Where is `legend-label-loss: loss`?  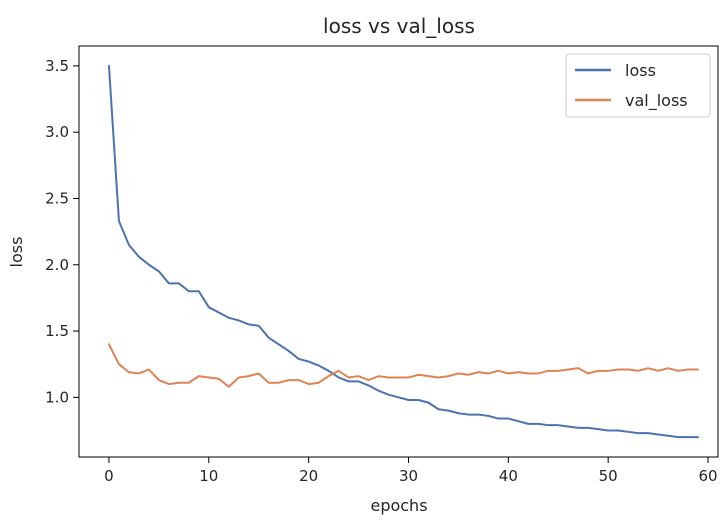
legend-label-loss: loss is located at coordinates (640, 70).